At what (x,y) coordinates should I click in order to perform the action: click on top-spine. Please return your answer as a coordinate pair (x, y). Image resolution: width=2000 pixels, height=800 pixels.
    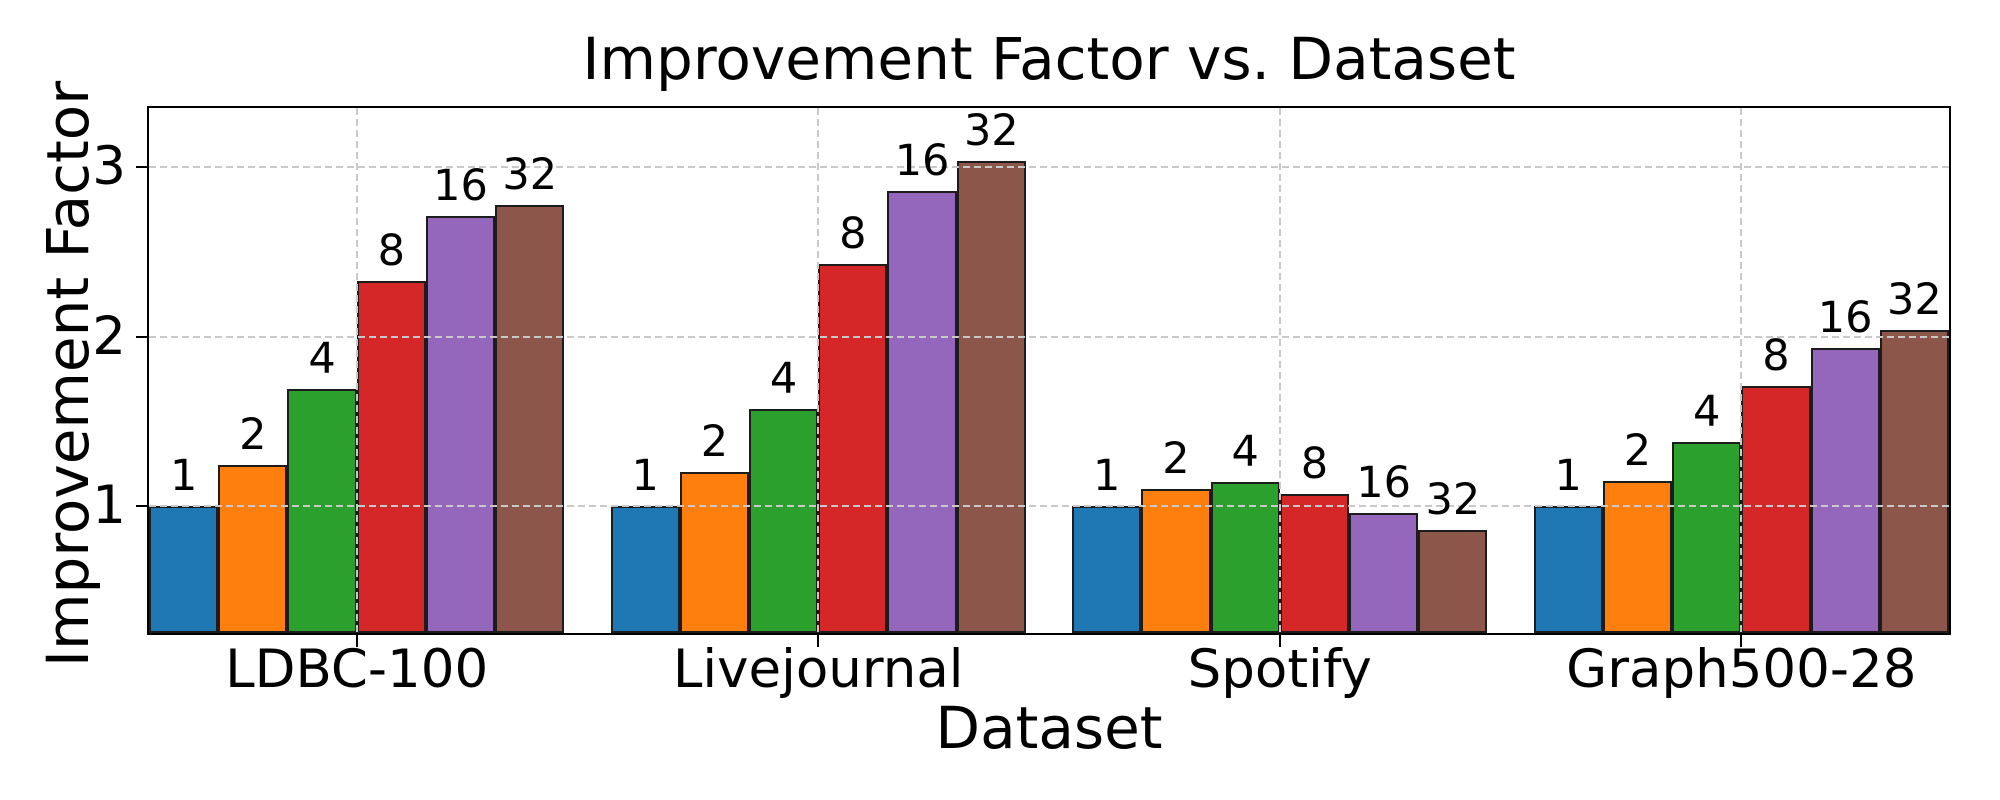
    Looking at the image, I should click on (1049, 107).